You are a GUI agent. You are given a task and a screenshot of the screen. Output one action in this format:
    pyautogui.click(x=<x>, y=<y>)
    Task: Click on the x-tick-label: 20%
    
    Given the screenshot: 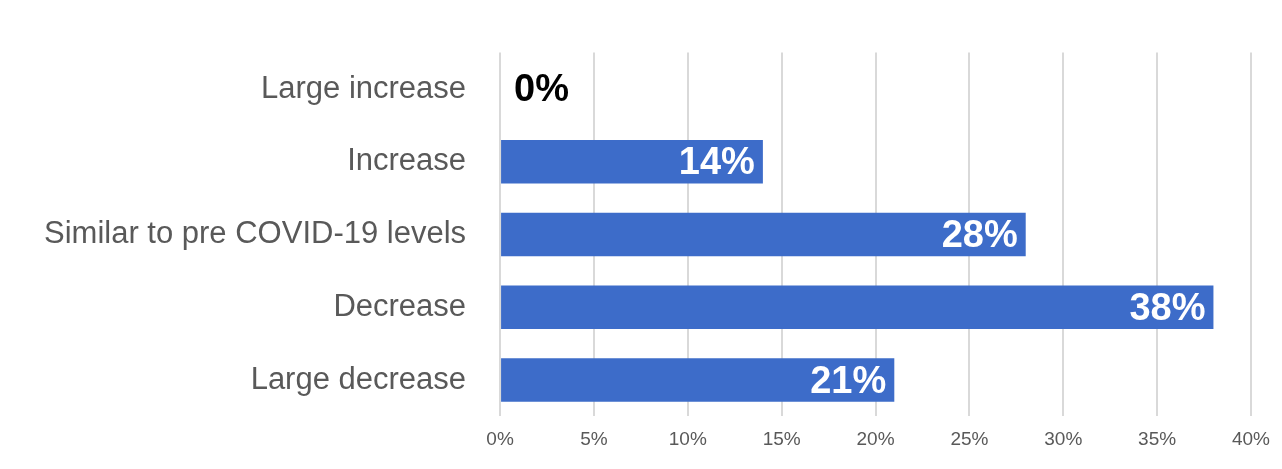 What is the action you would take?
    pyautogui.click(x=875, y=439)
    